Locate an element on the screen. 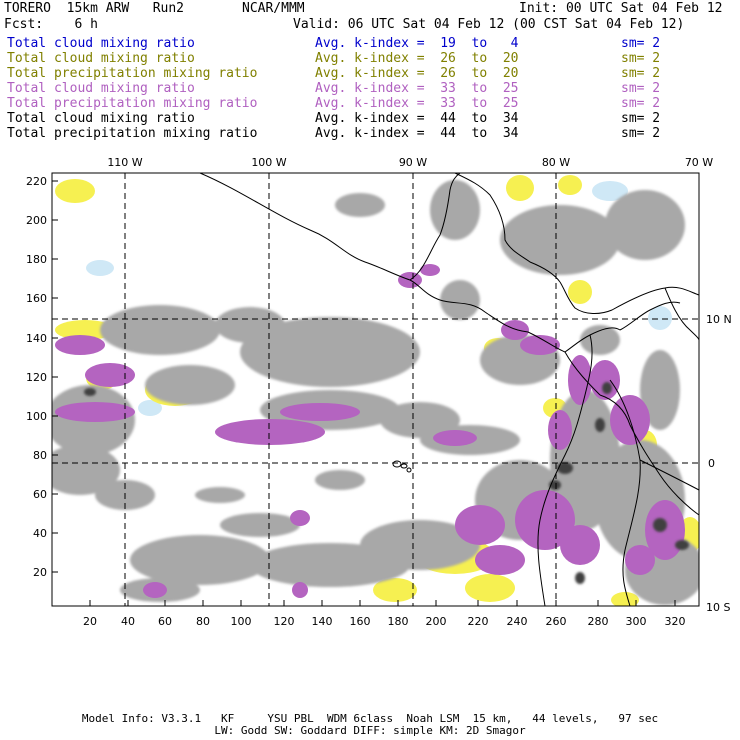  x-tick-label: 280 is located at coordinates (598, 621).